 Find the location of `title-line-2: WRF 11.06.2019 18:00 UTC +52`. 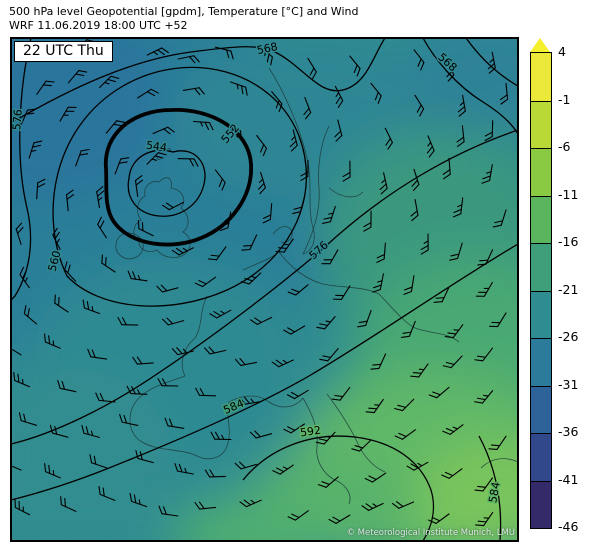

title-line-2: WRF 11.06.2019 18:00 UTC +52 is located at coordinates (98, 26).